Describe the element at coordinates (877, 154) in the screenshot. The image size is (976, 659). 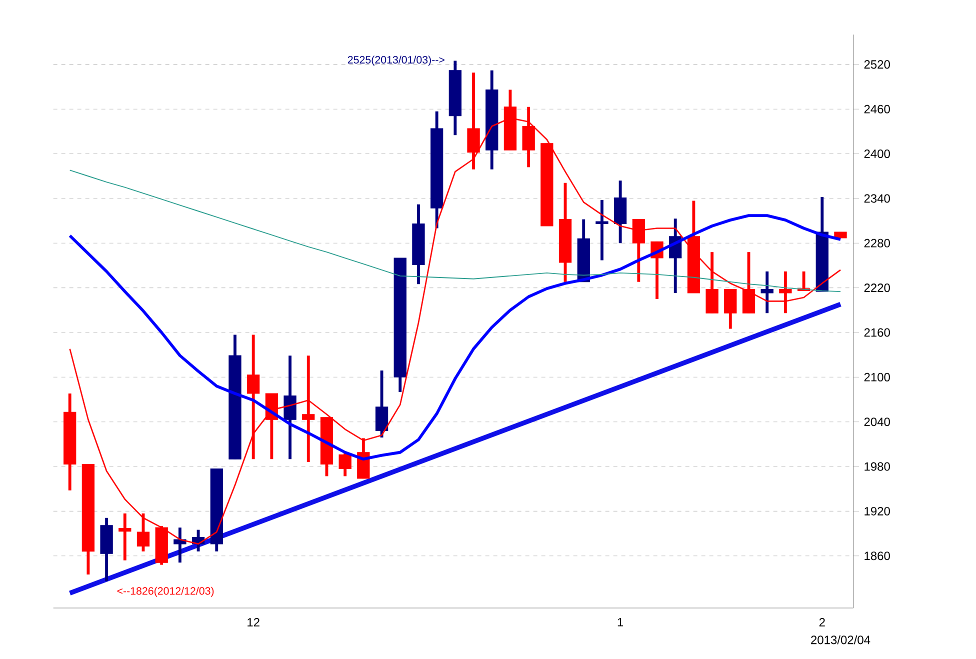
I see `y-tick-label: 2400` at that location.